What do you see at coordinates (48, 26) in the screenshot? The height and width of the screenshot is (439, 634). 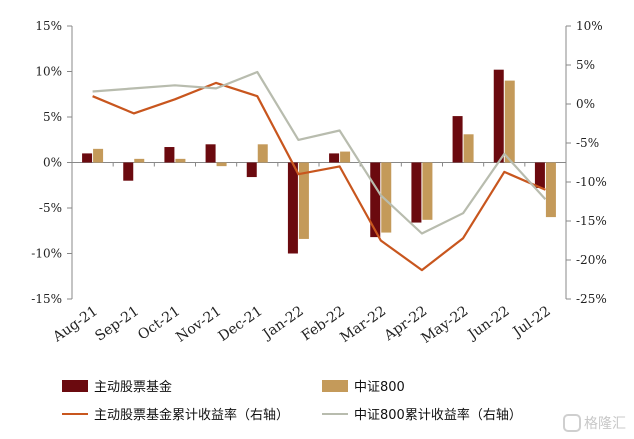 I see `left-tick-label: 15%` at bounding box center [48, 26].